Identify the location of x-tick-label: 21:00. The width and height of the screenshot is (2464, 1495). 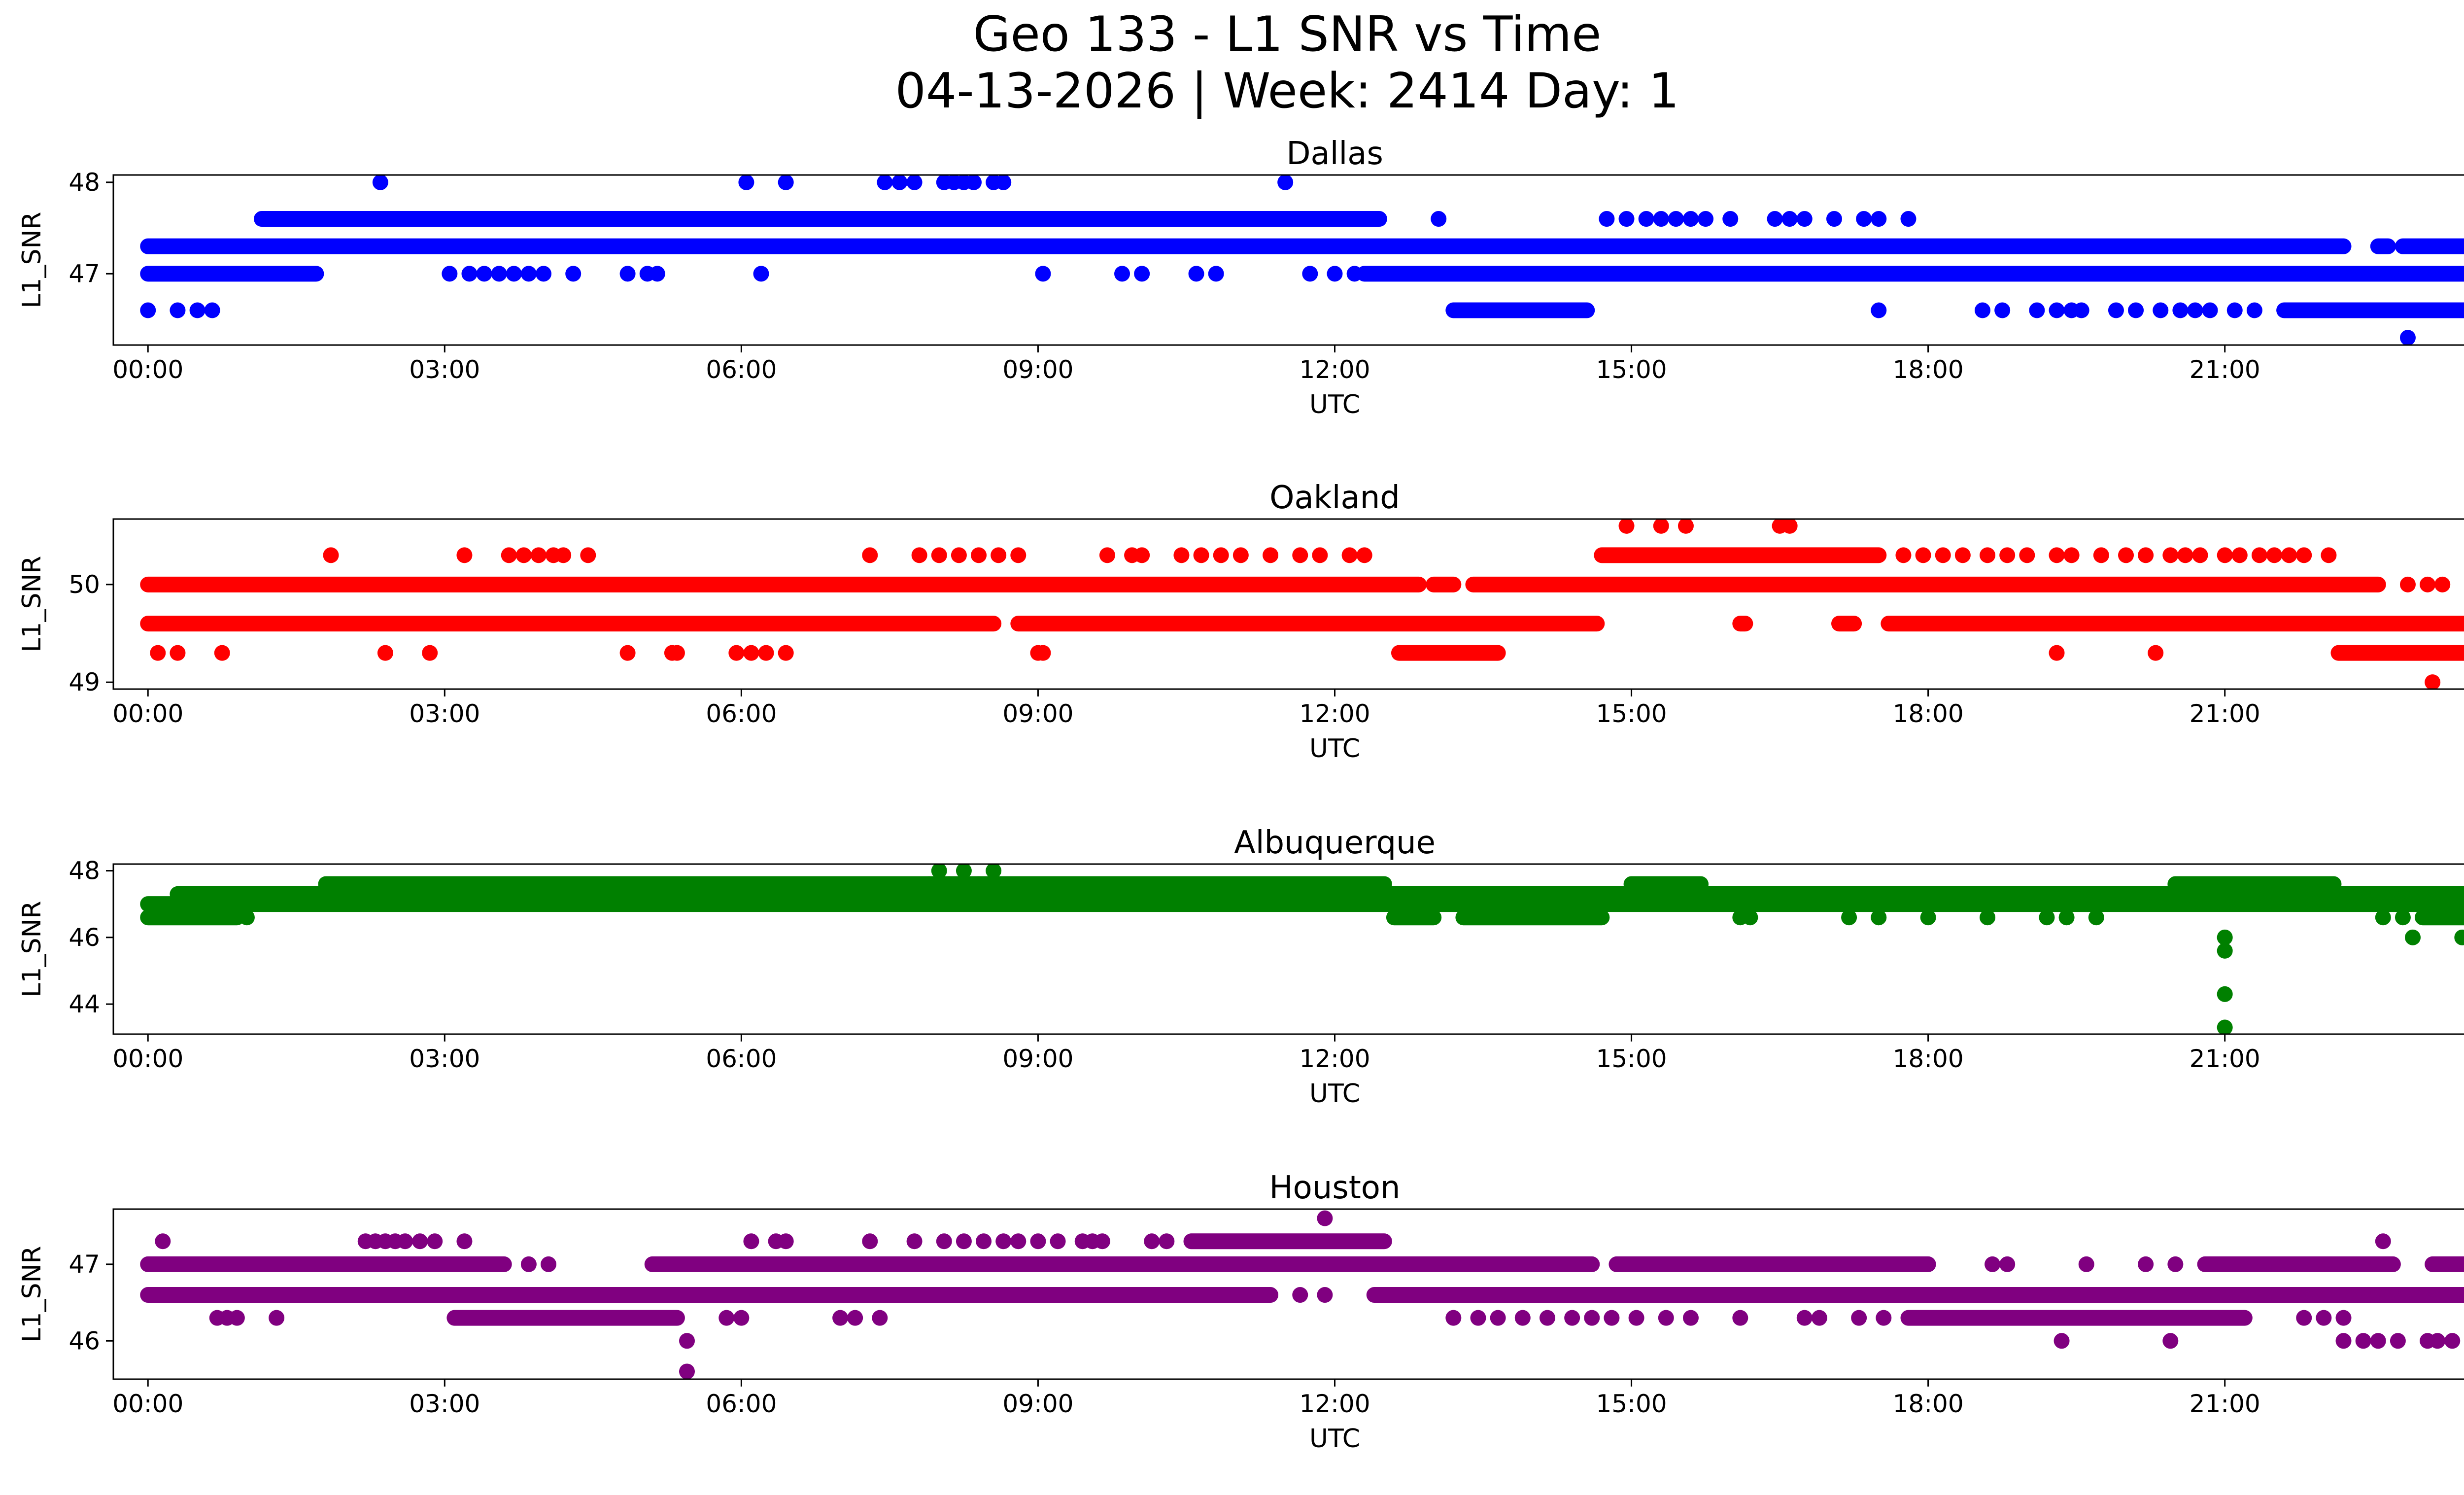
(2225, 713).